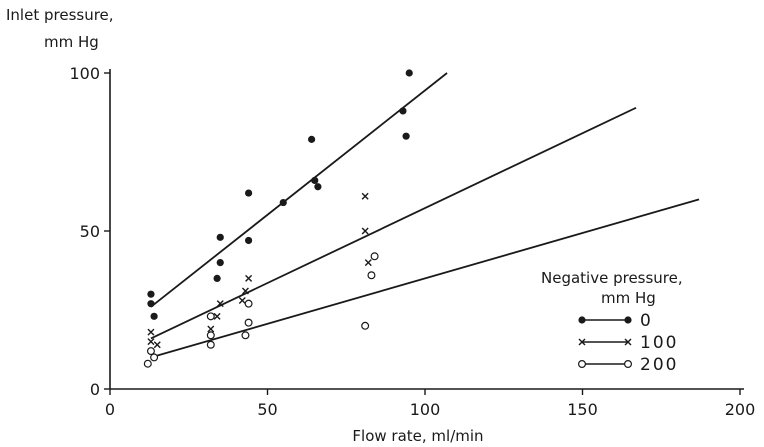 The image size is (764, 447). I want to click on legend-title-line1: Negative pressure,, so click(612, 278).